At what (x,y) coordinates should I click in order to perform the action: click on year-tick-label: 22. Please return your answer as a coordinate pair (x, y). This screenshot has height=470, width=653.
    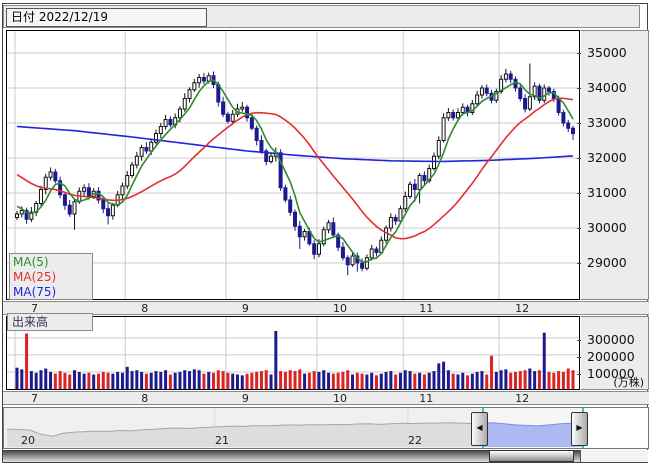
    Looking at the image, I should click on (415, 440).